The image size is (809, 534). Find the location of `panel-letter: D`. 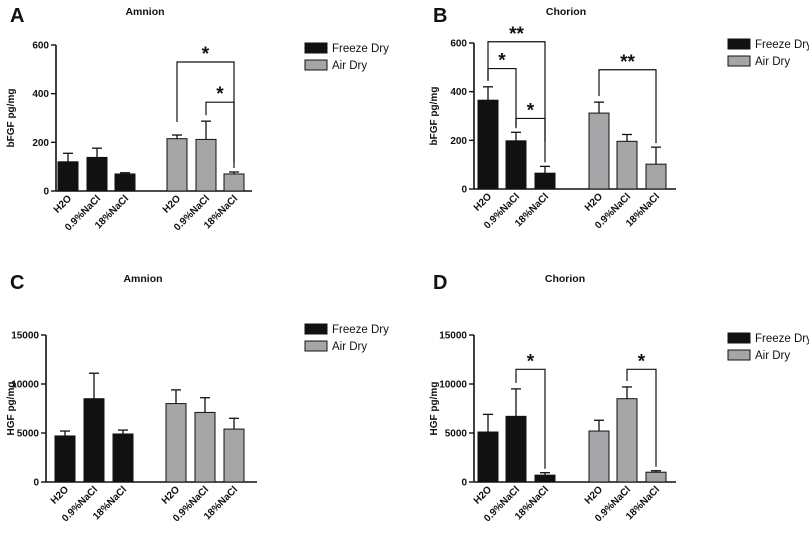

panel-letter: D is located at coordinates (440, 283).